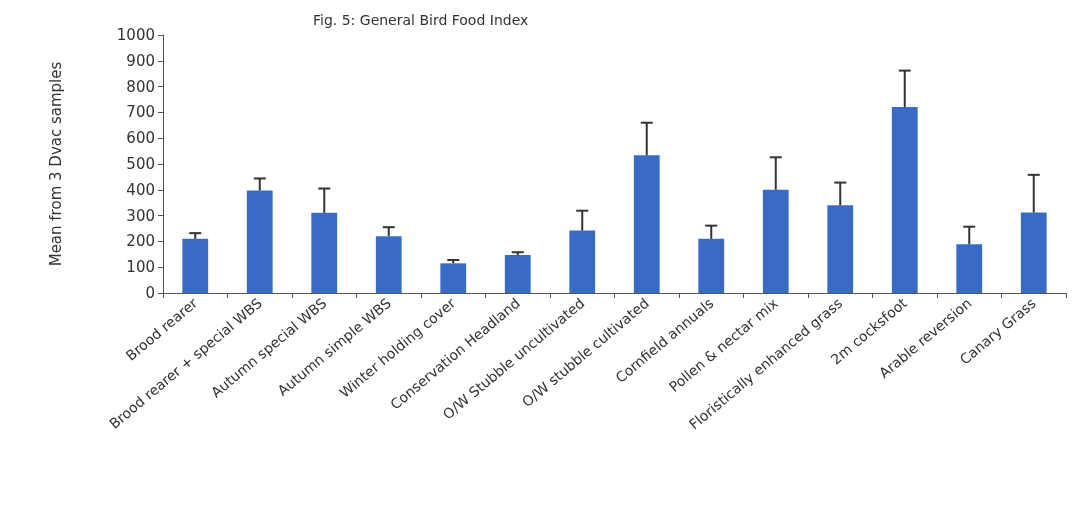 This screenshot has width=1086, height=527. I want to click on y-tick-label: 400, so click(140, 189).